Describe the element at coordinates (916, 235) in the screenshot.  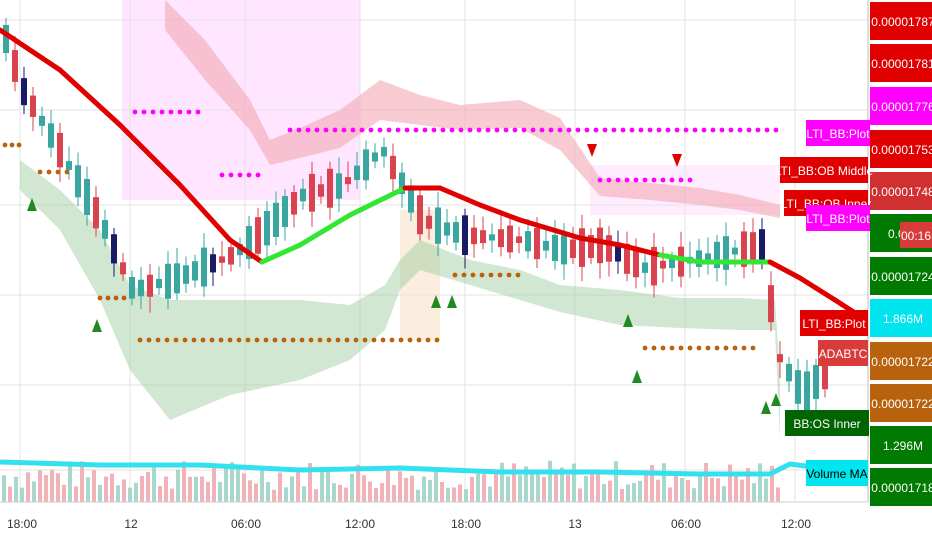
I see `countdown-badge` at that location.